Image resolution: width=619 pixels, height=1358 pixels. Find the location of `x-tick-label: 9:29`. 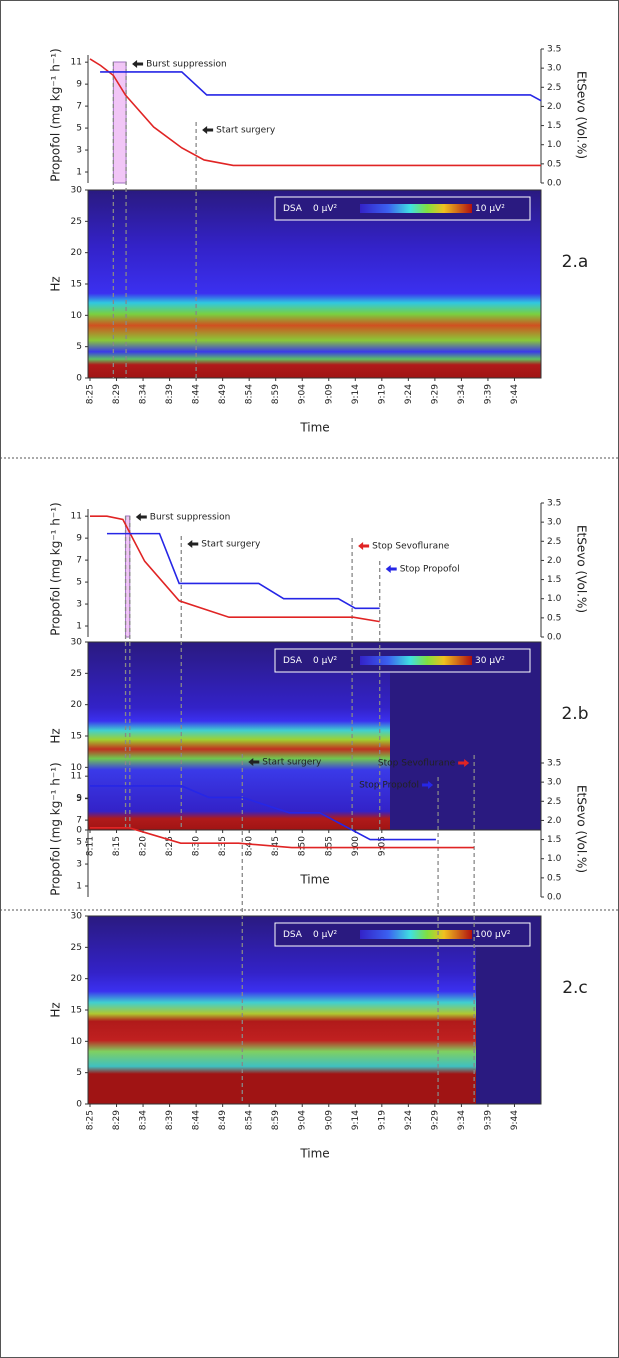

x-tick-label: 9:29 is located at coordinates (435, 1120).